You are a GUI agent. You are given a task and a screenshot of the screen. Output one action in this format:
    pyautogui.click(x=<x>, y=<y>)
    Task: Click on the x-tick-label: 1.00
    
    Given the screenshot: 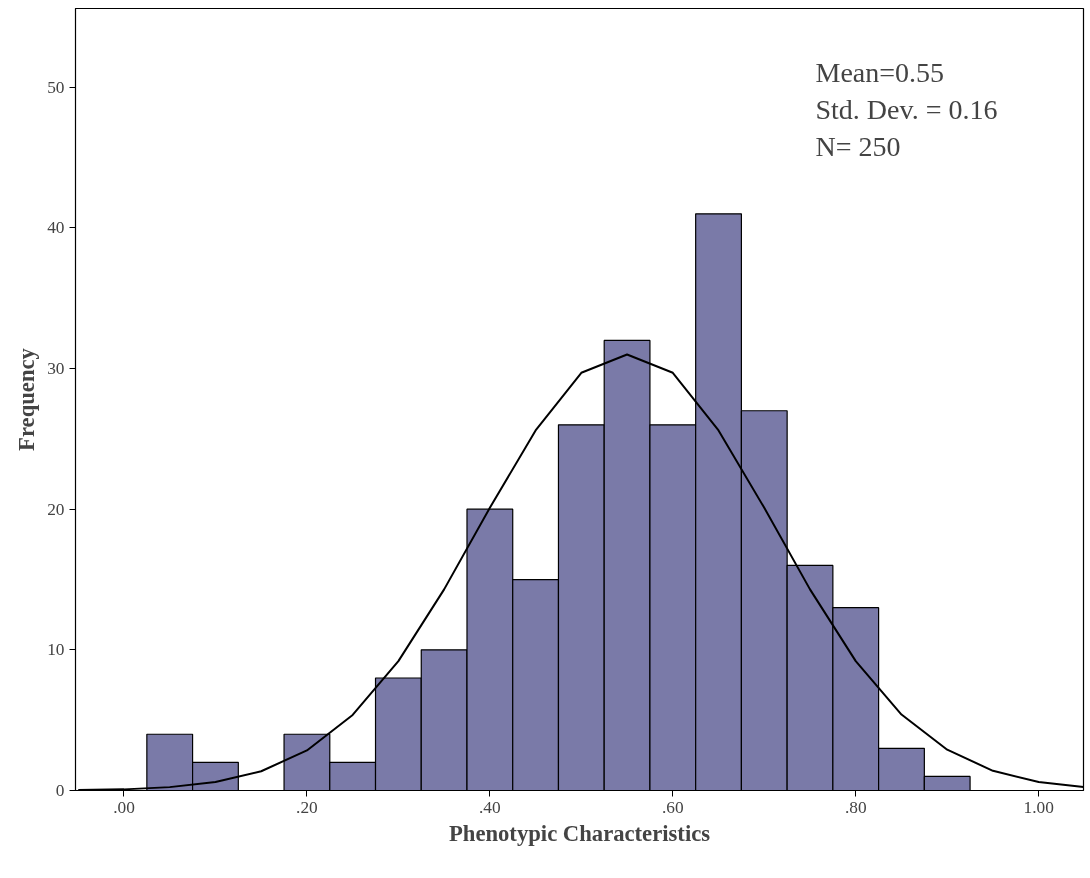 What is the action you would take?
    pyautogui.click(x=1038, y=807)
    